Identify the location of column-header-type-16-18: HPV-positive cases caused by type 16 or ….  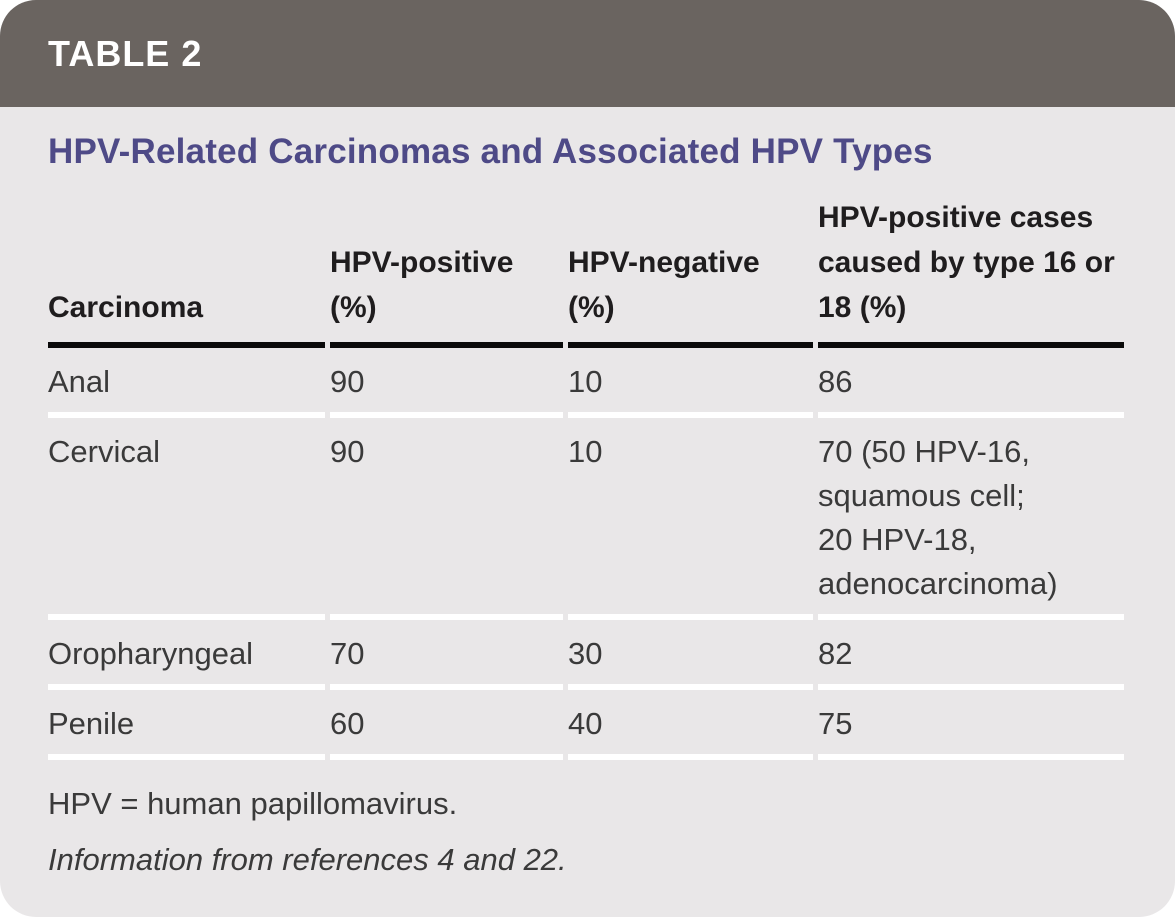
(971, 271).